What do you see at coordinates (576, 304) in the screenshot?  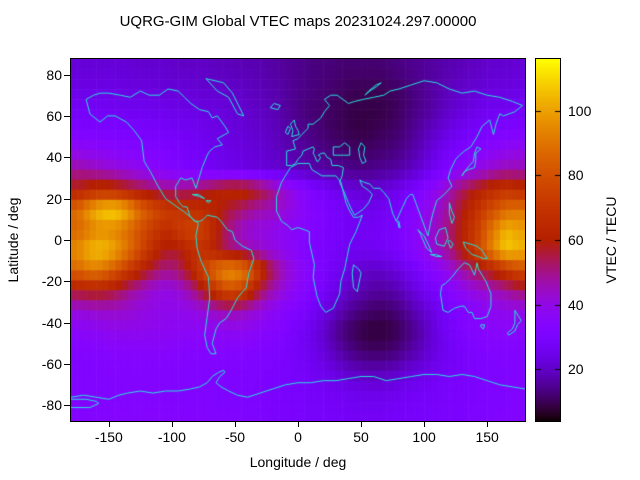 I see `colorbar-tick-label: 40` at bounding box center [576, 304].